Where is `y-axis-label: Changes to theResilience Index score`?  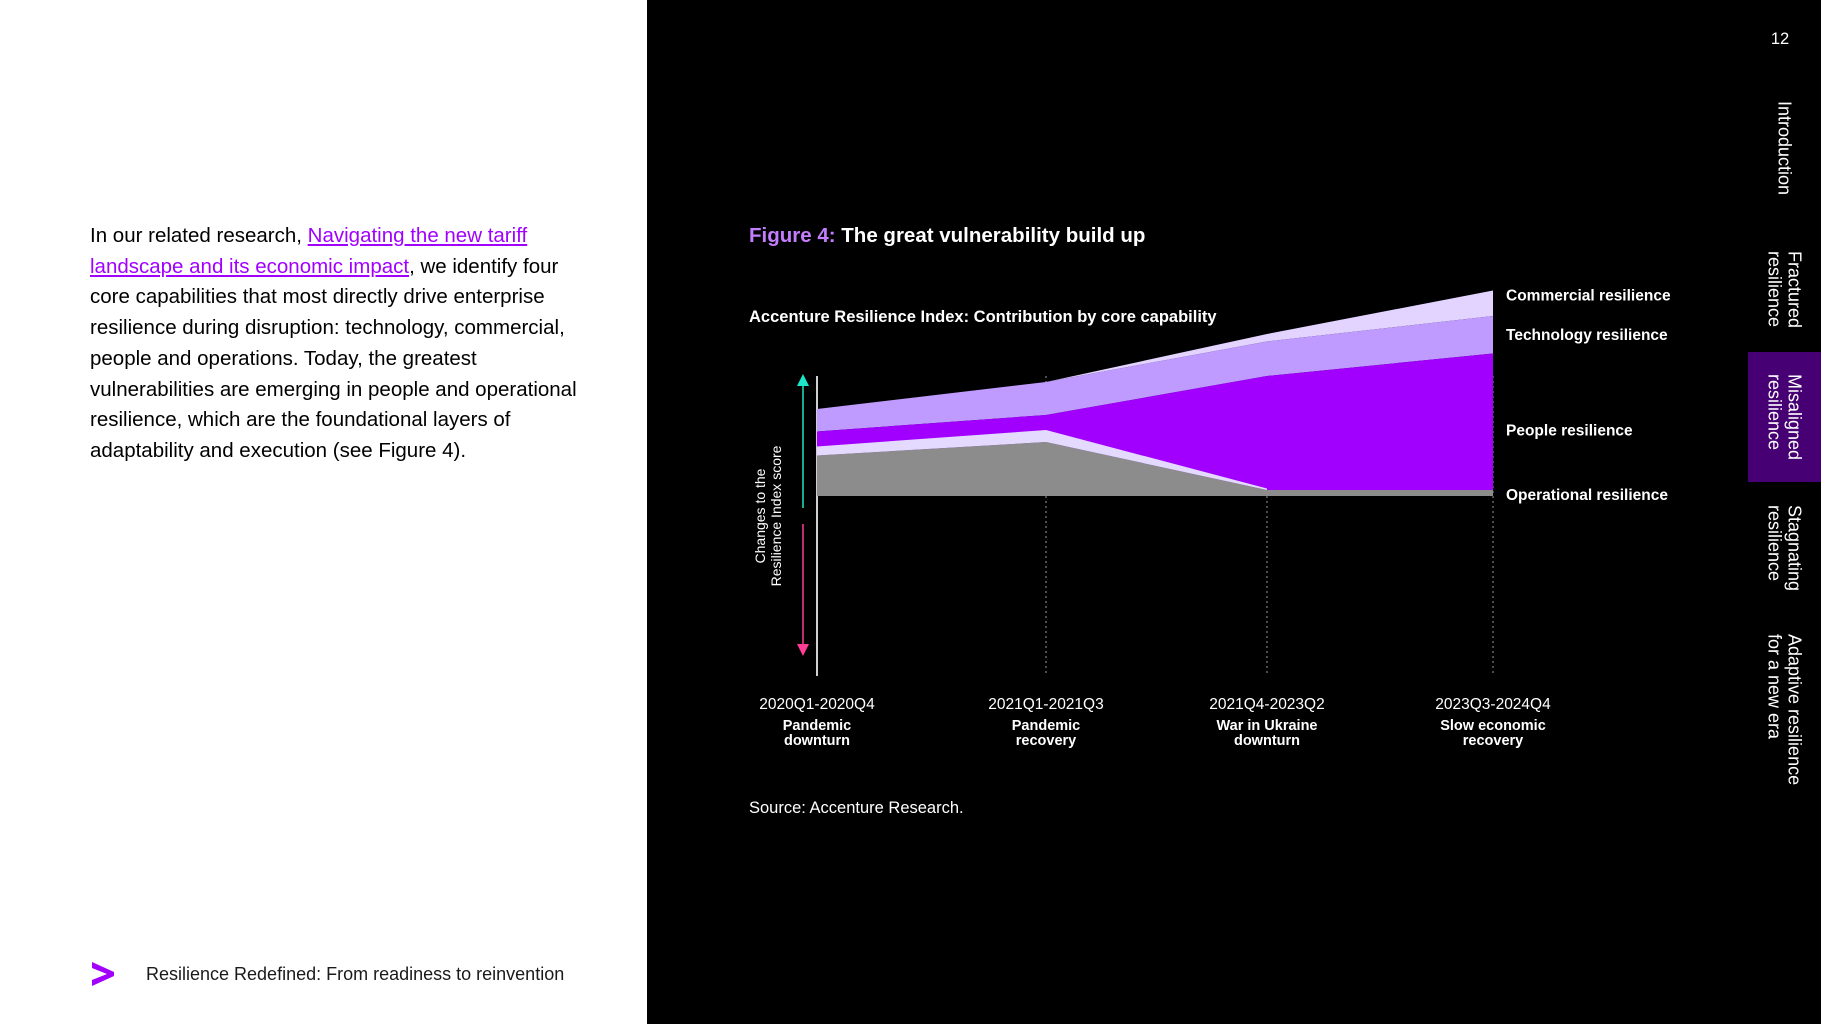
y-axis-label: Changes to theResilience Index score is located at coordinates (768, 515).